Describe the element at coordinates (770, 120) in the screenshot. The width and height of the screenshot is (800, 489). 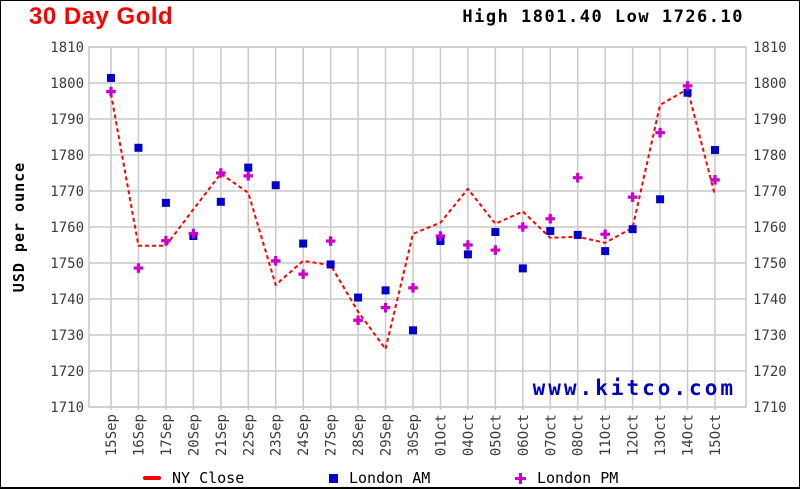
I see `y-tick-label-right: 1790` at that location.